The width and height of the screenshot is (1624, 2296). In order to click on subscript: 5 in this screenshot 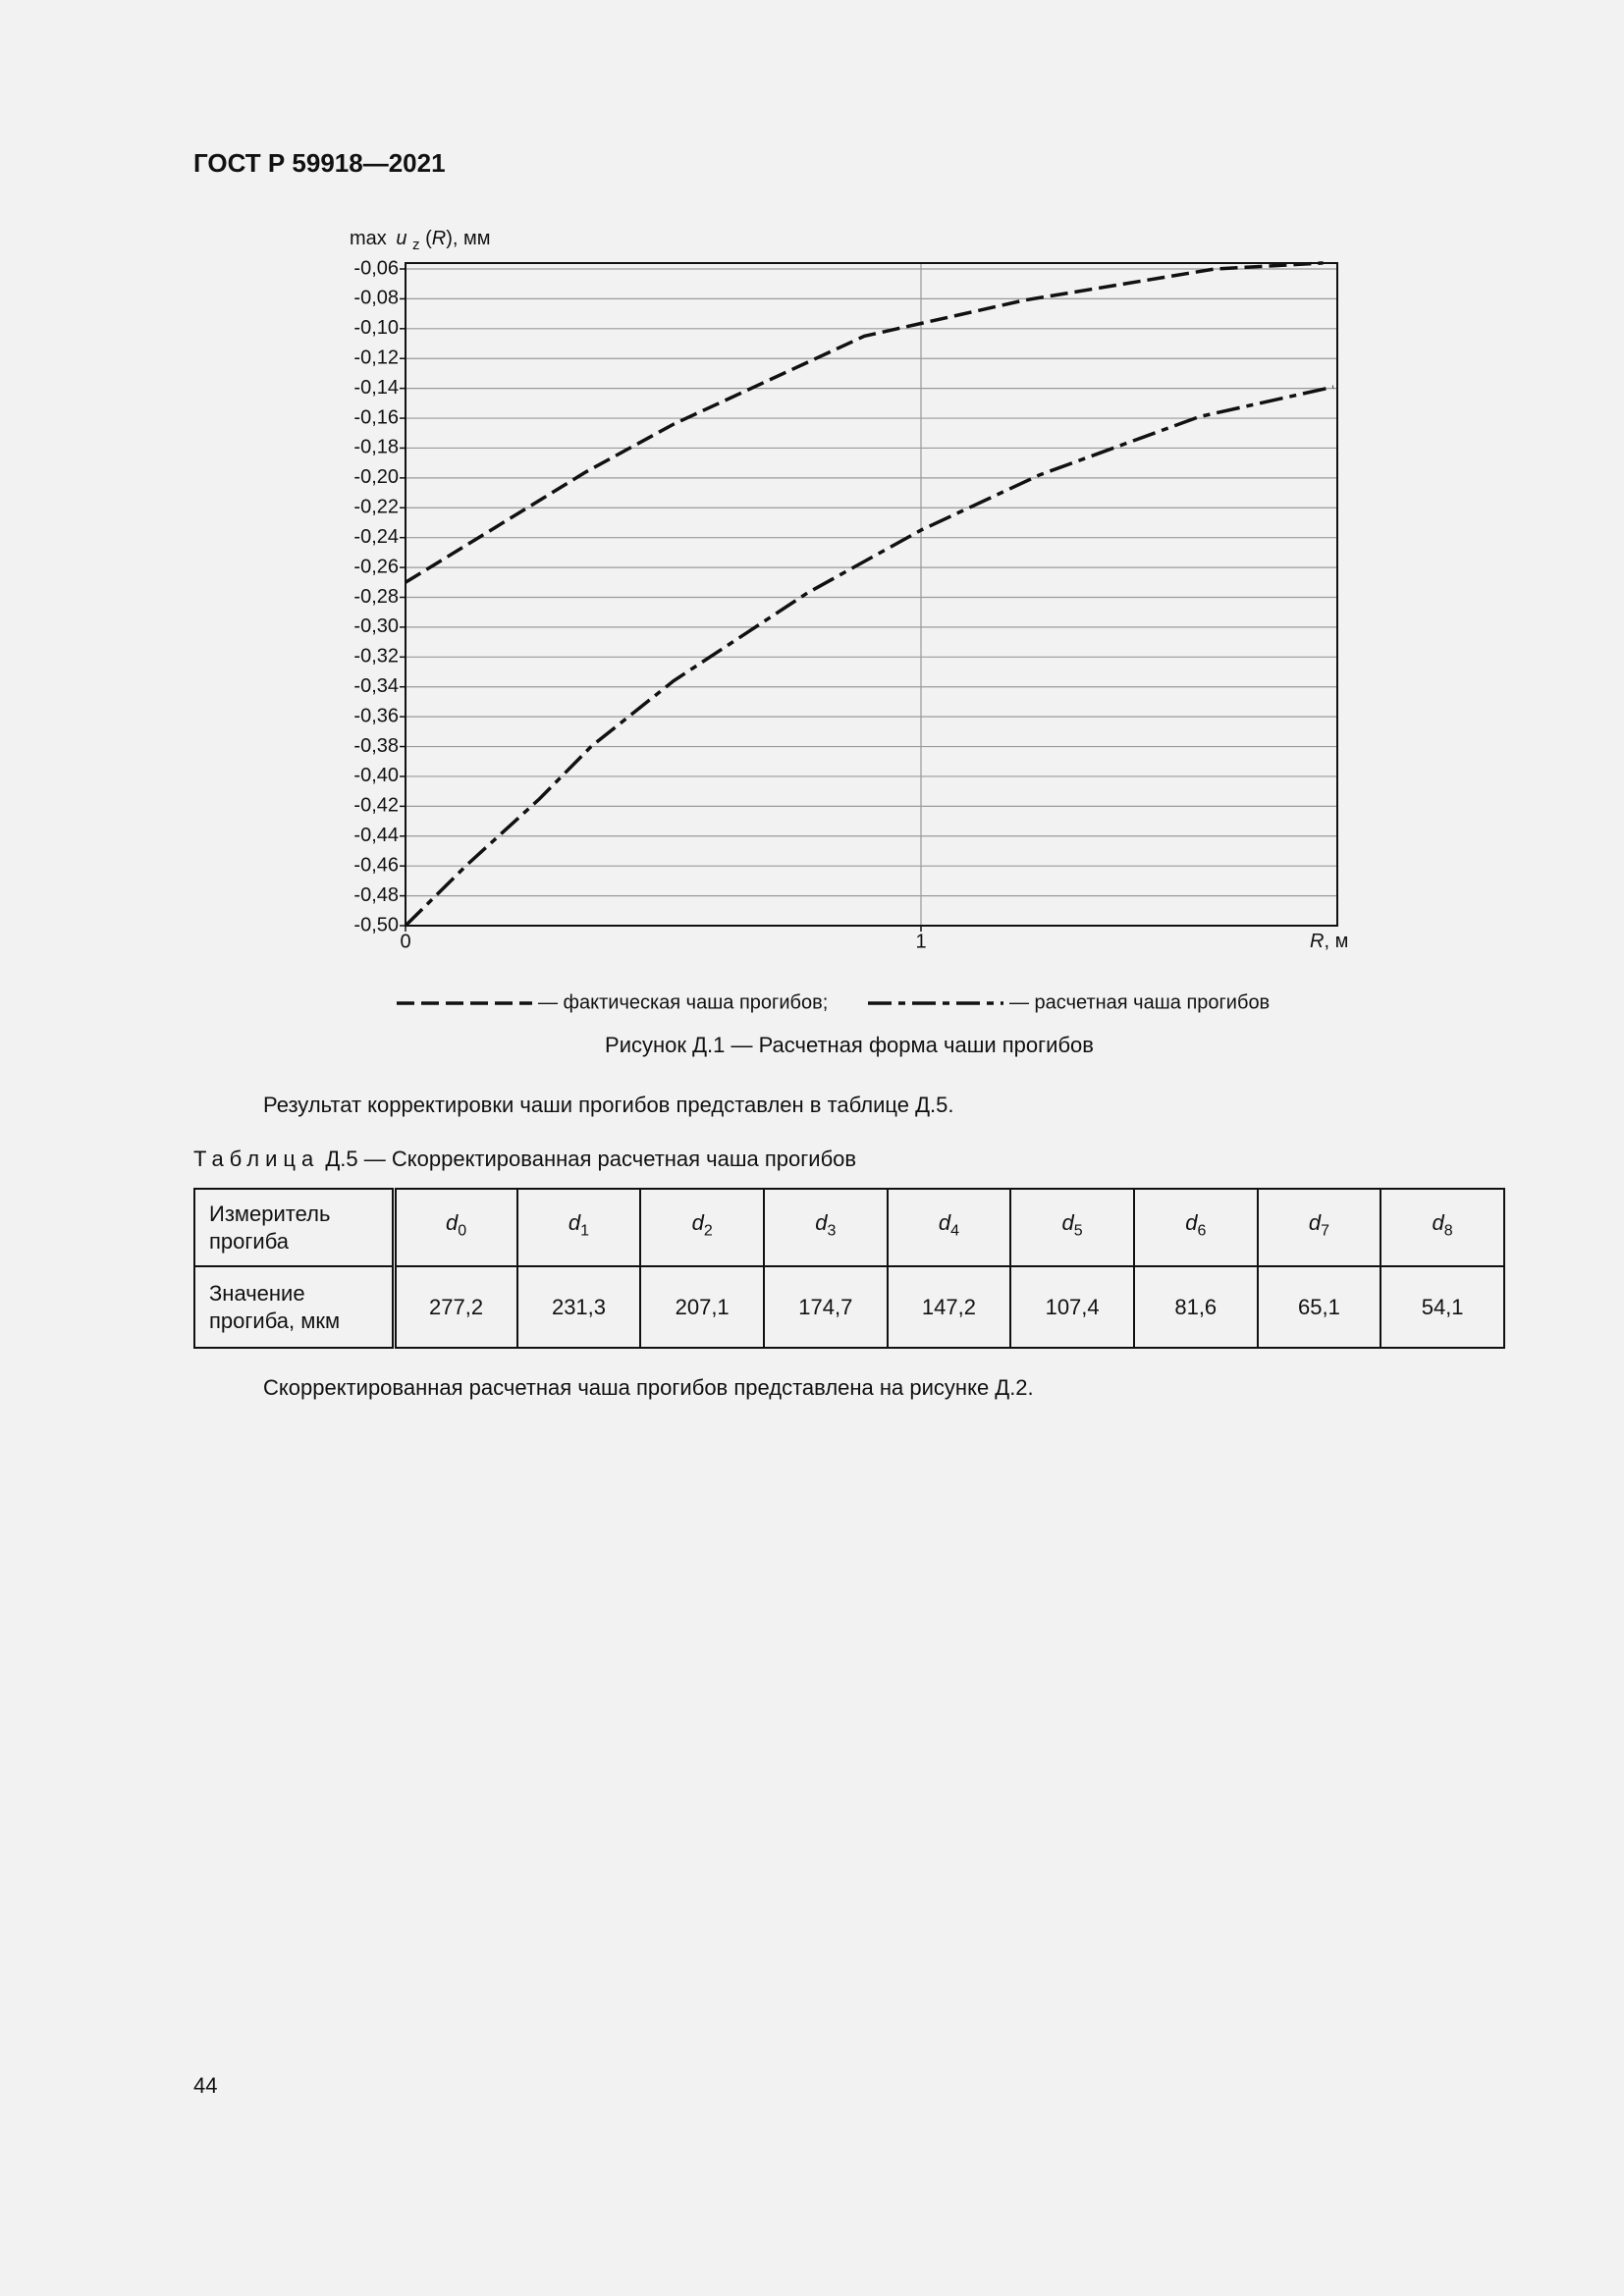, I will do `click(1078, 1231)`.